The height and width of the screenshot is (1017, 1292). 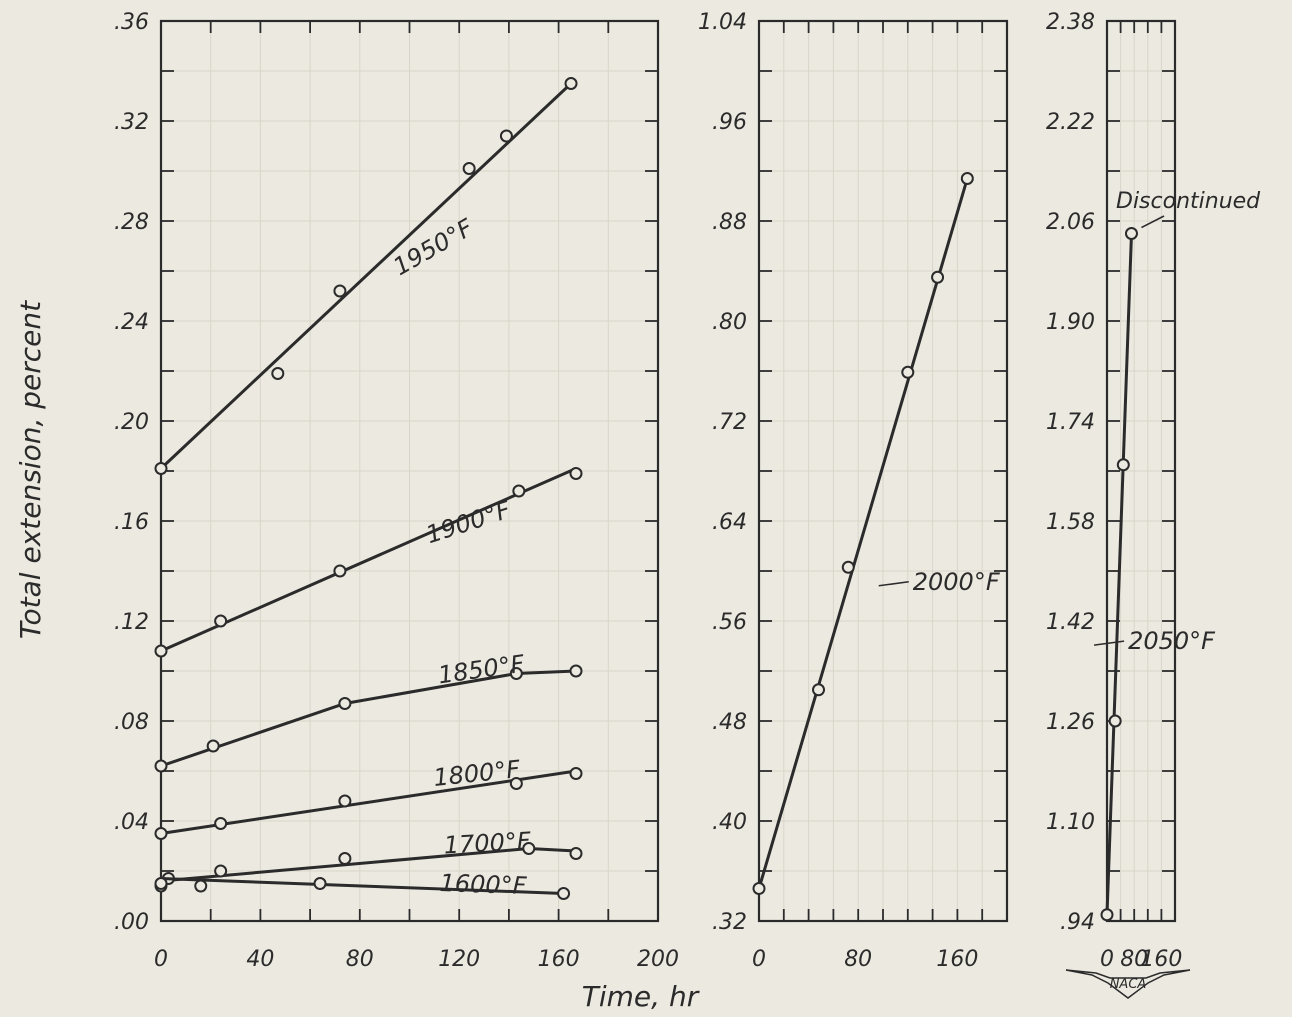 I want to click on annotation-discontinued: Discontinued, so click(x=1188, y=201).